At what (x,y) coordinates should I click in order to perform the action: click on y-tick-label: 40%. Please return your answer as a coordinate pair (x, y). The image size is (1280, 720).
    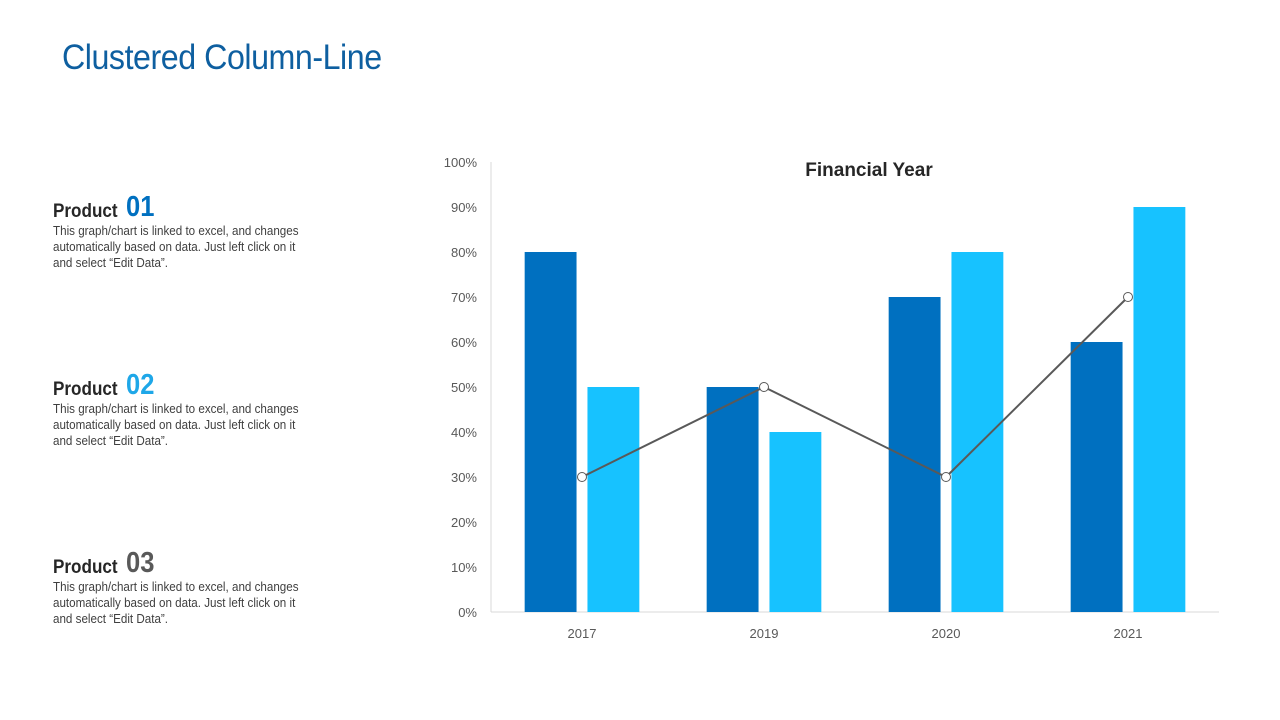
    Looking at the image, I should click on (464, 432).